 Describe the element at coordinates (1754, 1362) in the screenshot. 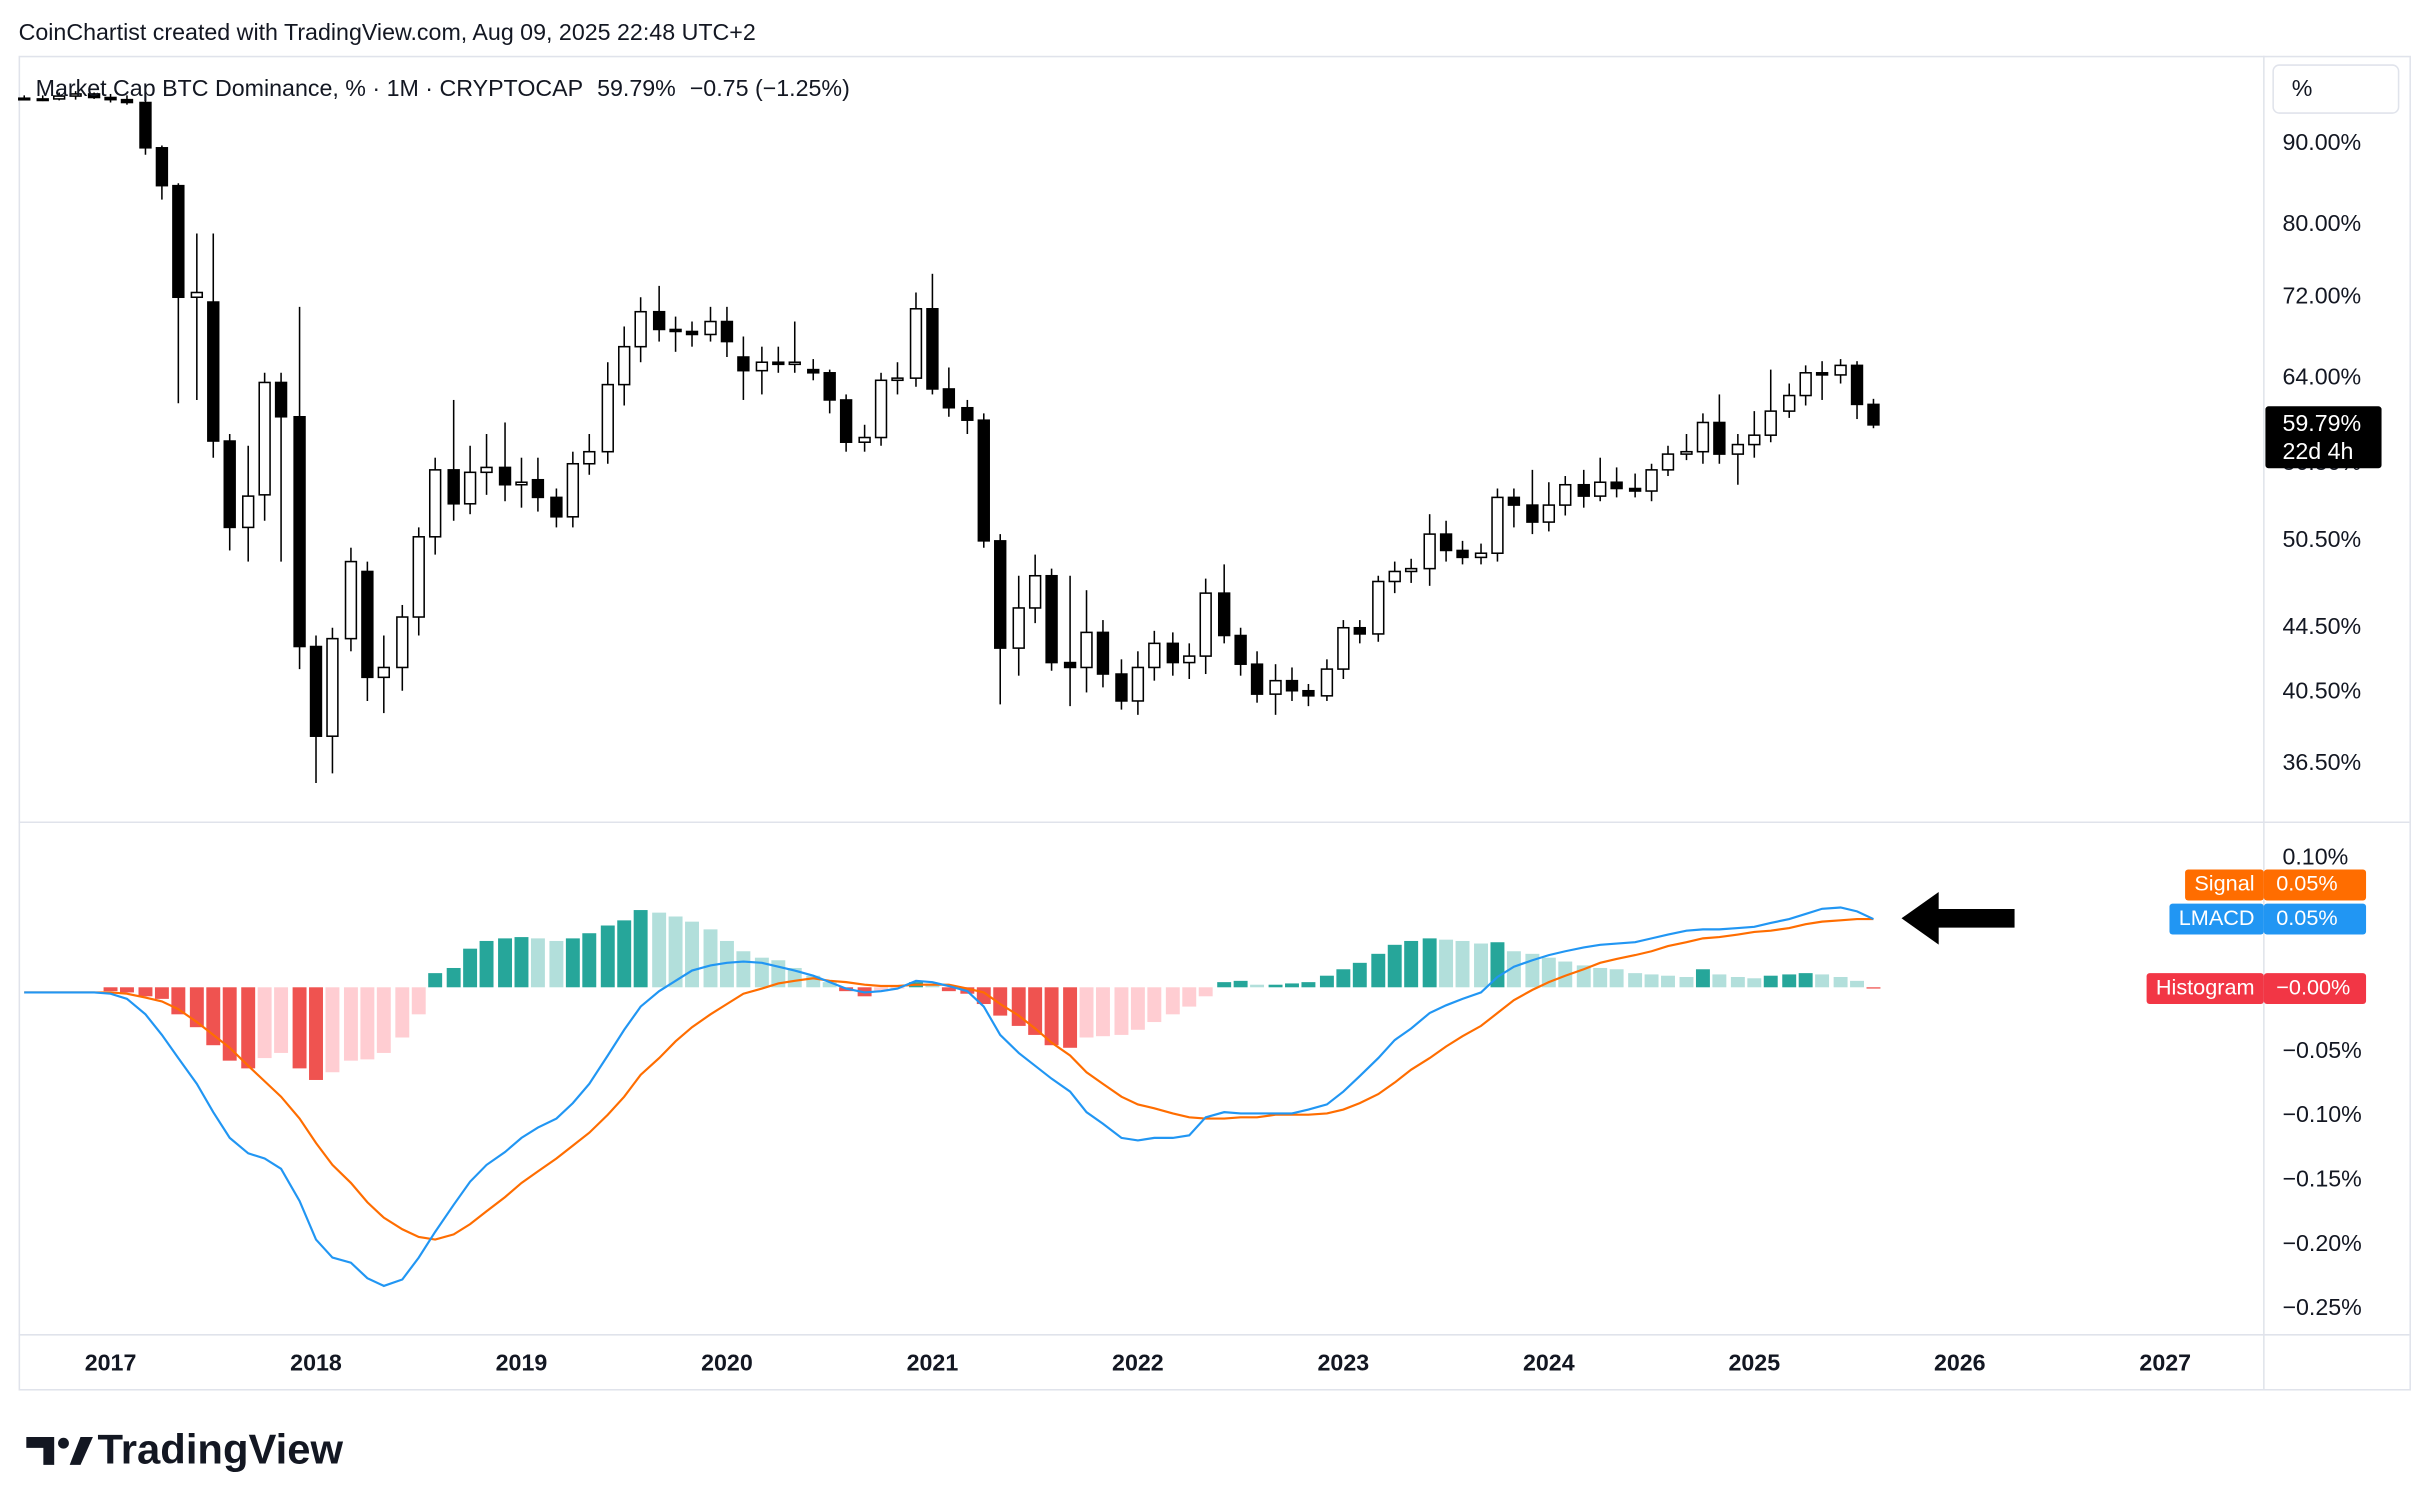

I see `x-tick-label: 2025` at that location.